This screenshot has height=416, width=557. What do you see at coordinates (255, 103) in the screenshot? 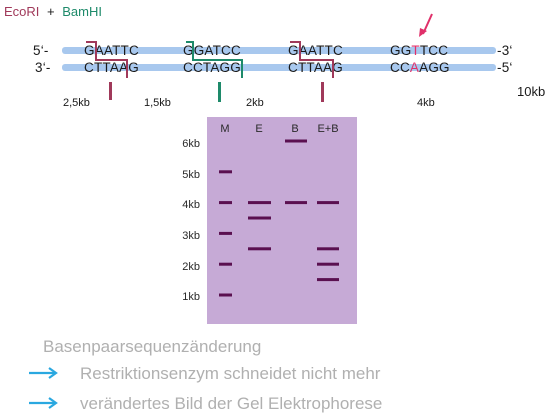
I see `fragment-label-3: 2kb` at bounding box center [255, 103].